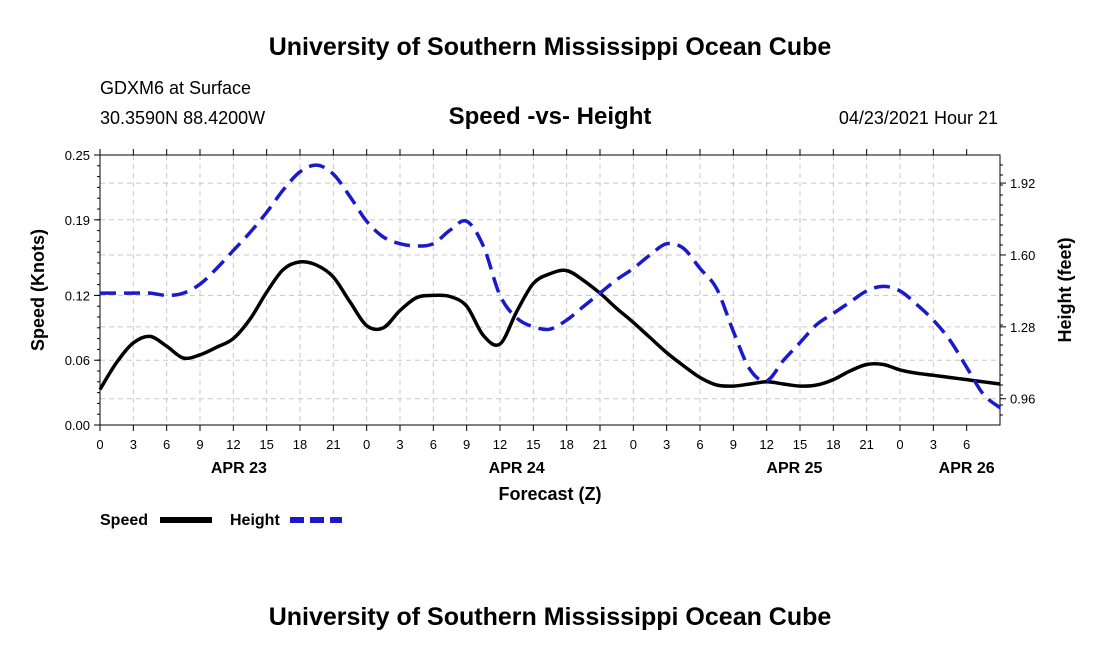  I want to click on y-axis-left: 0.00 0.06 0.12 0.19 0.25, so click(82, 290).